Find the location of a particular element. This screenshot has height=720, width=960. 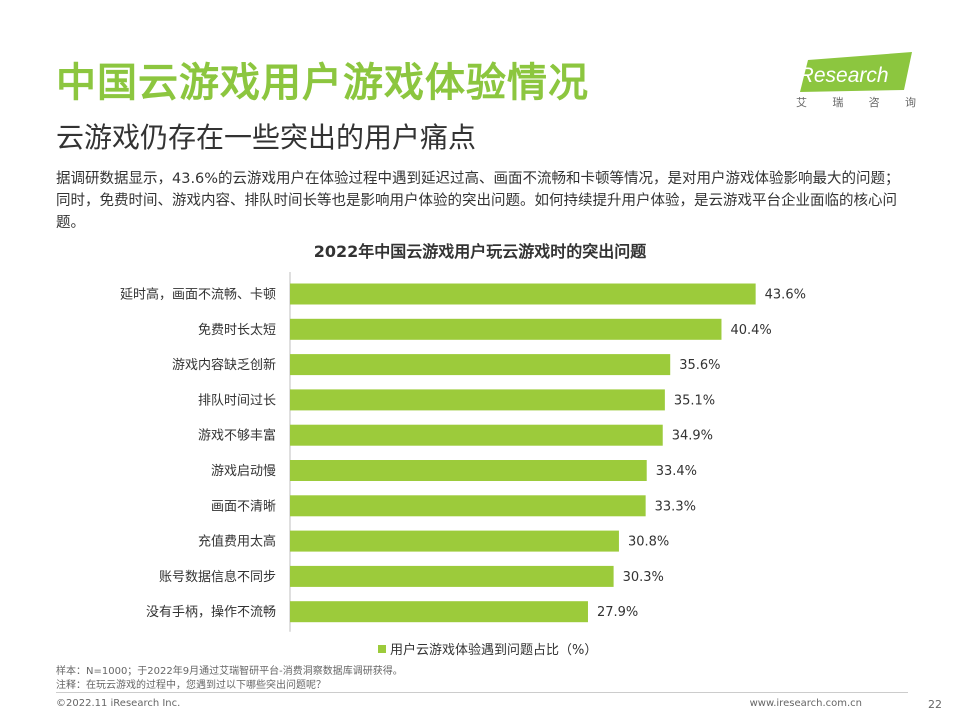

category-label: 账号数据信息不同步 is located at coordinates (217, 577).